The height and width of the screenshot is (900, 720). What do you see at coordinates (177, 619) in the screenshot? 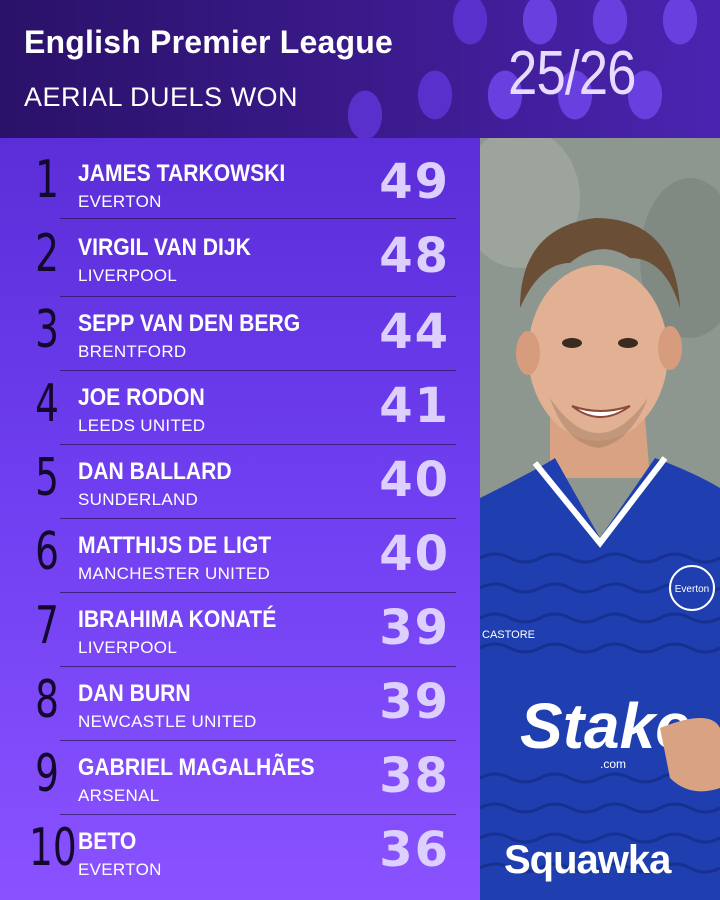
I see `player-name: IBRAHIMA KONATÉ` at bounding box center [177, 619].